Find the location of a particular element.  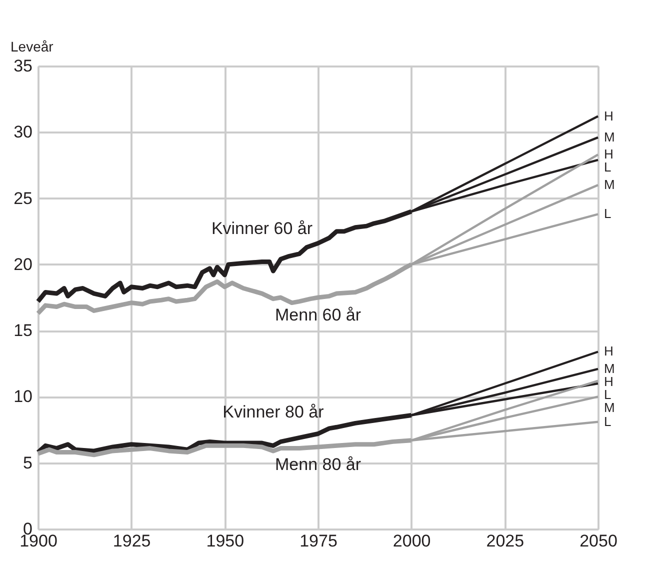

x-tick-label: 1950 is located at coordinates (225, 541).